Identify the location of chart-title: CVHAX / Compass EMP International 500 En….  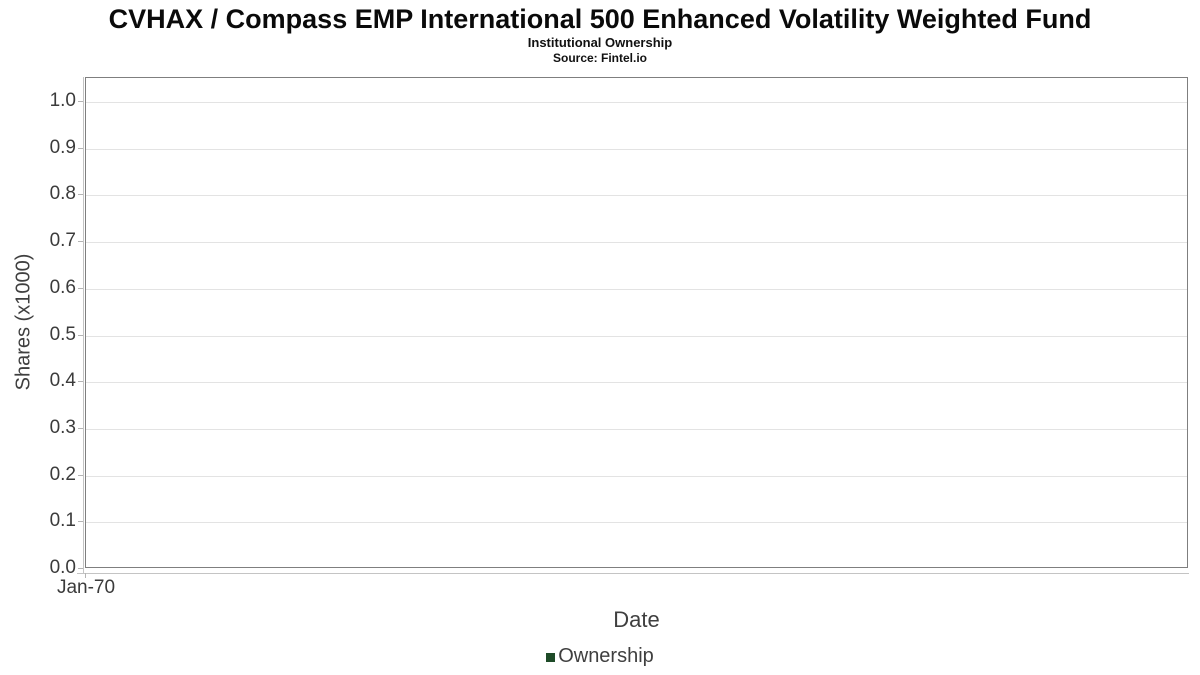
(600, 19).